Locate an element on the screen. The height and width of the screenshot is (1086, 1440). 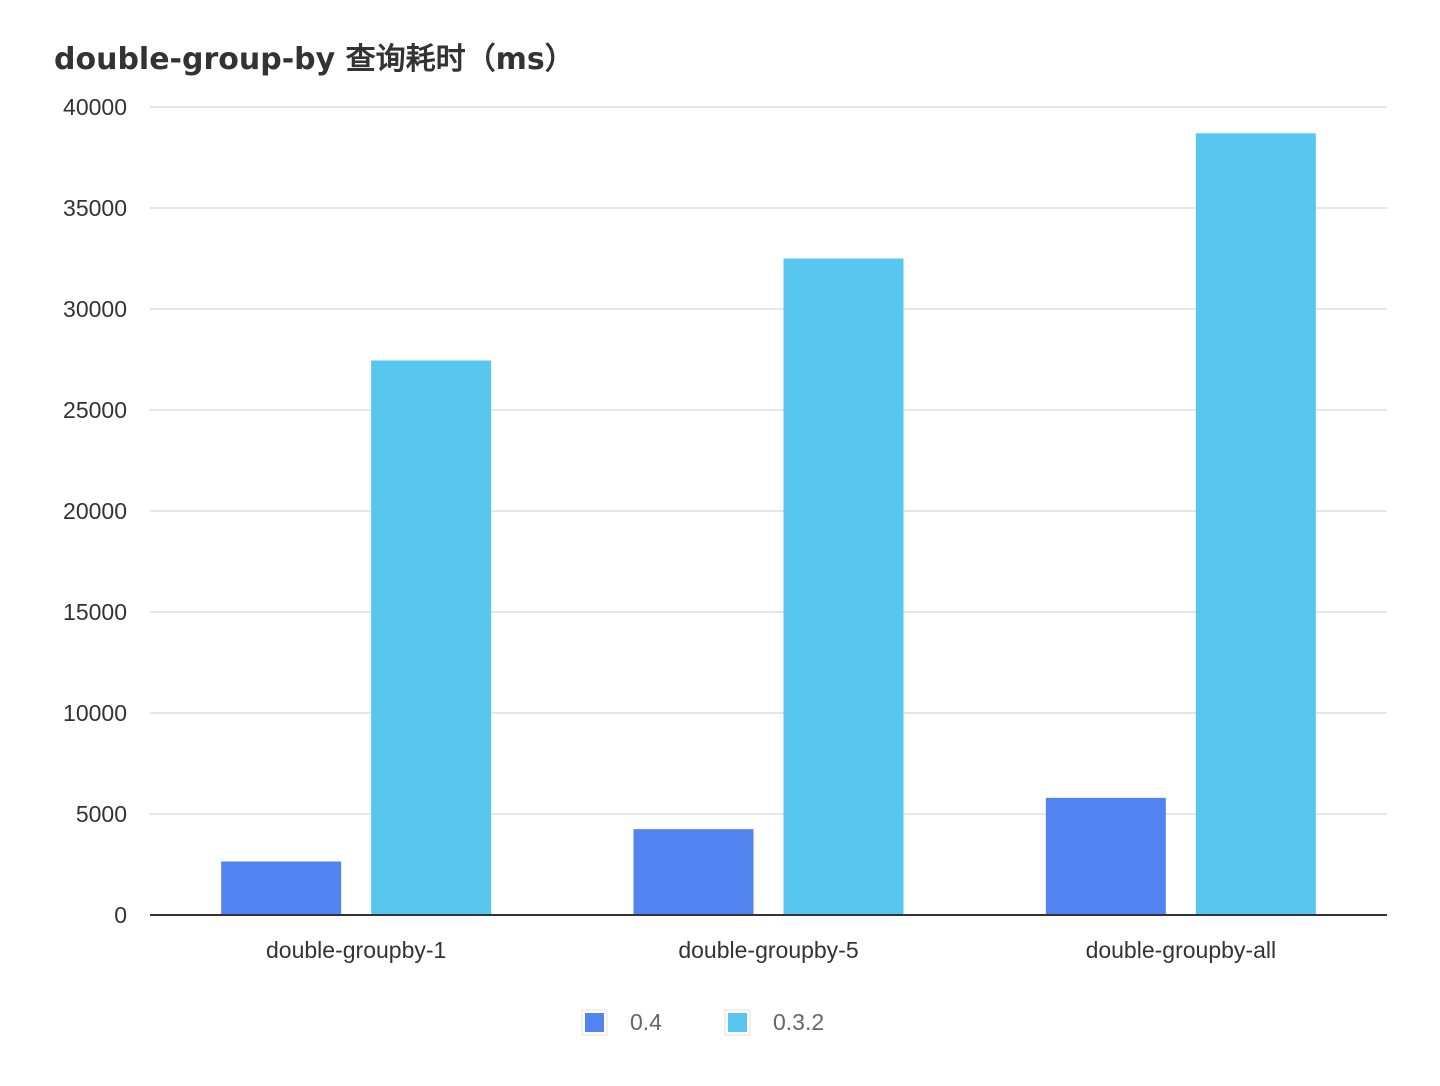
y-tick-label: 20000 is located at coordinates (95, 511).